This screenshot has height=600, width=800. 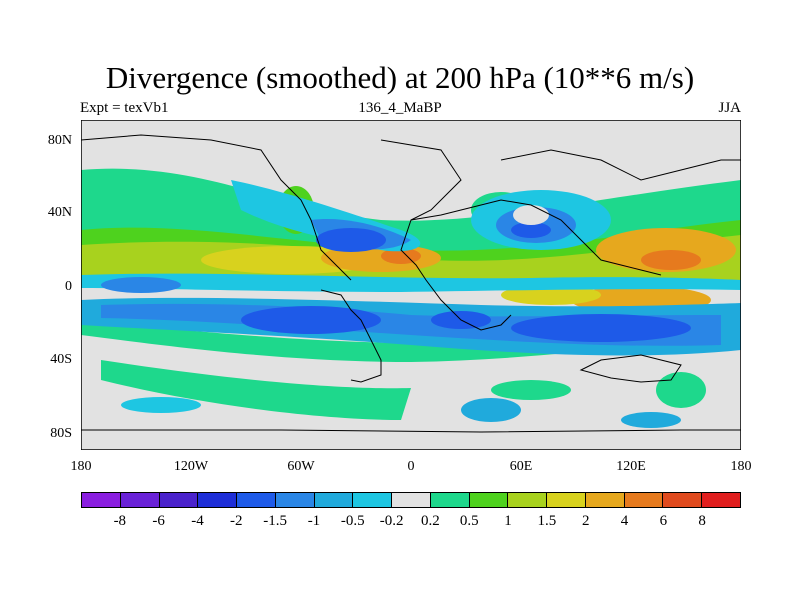 What do you see at coordinates (158, 521) in the screenshot?
I see `colorbar-label: -6` at bounding box center [158, 521].